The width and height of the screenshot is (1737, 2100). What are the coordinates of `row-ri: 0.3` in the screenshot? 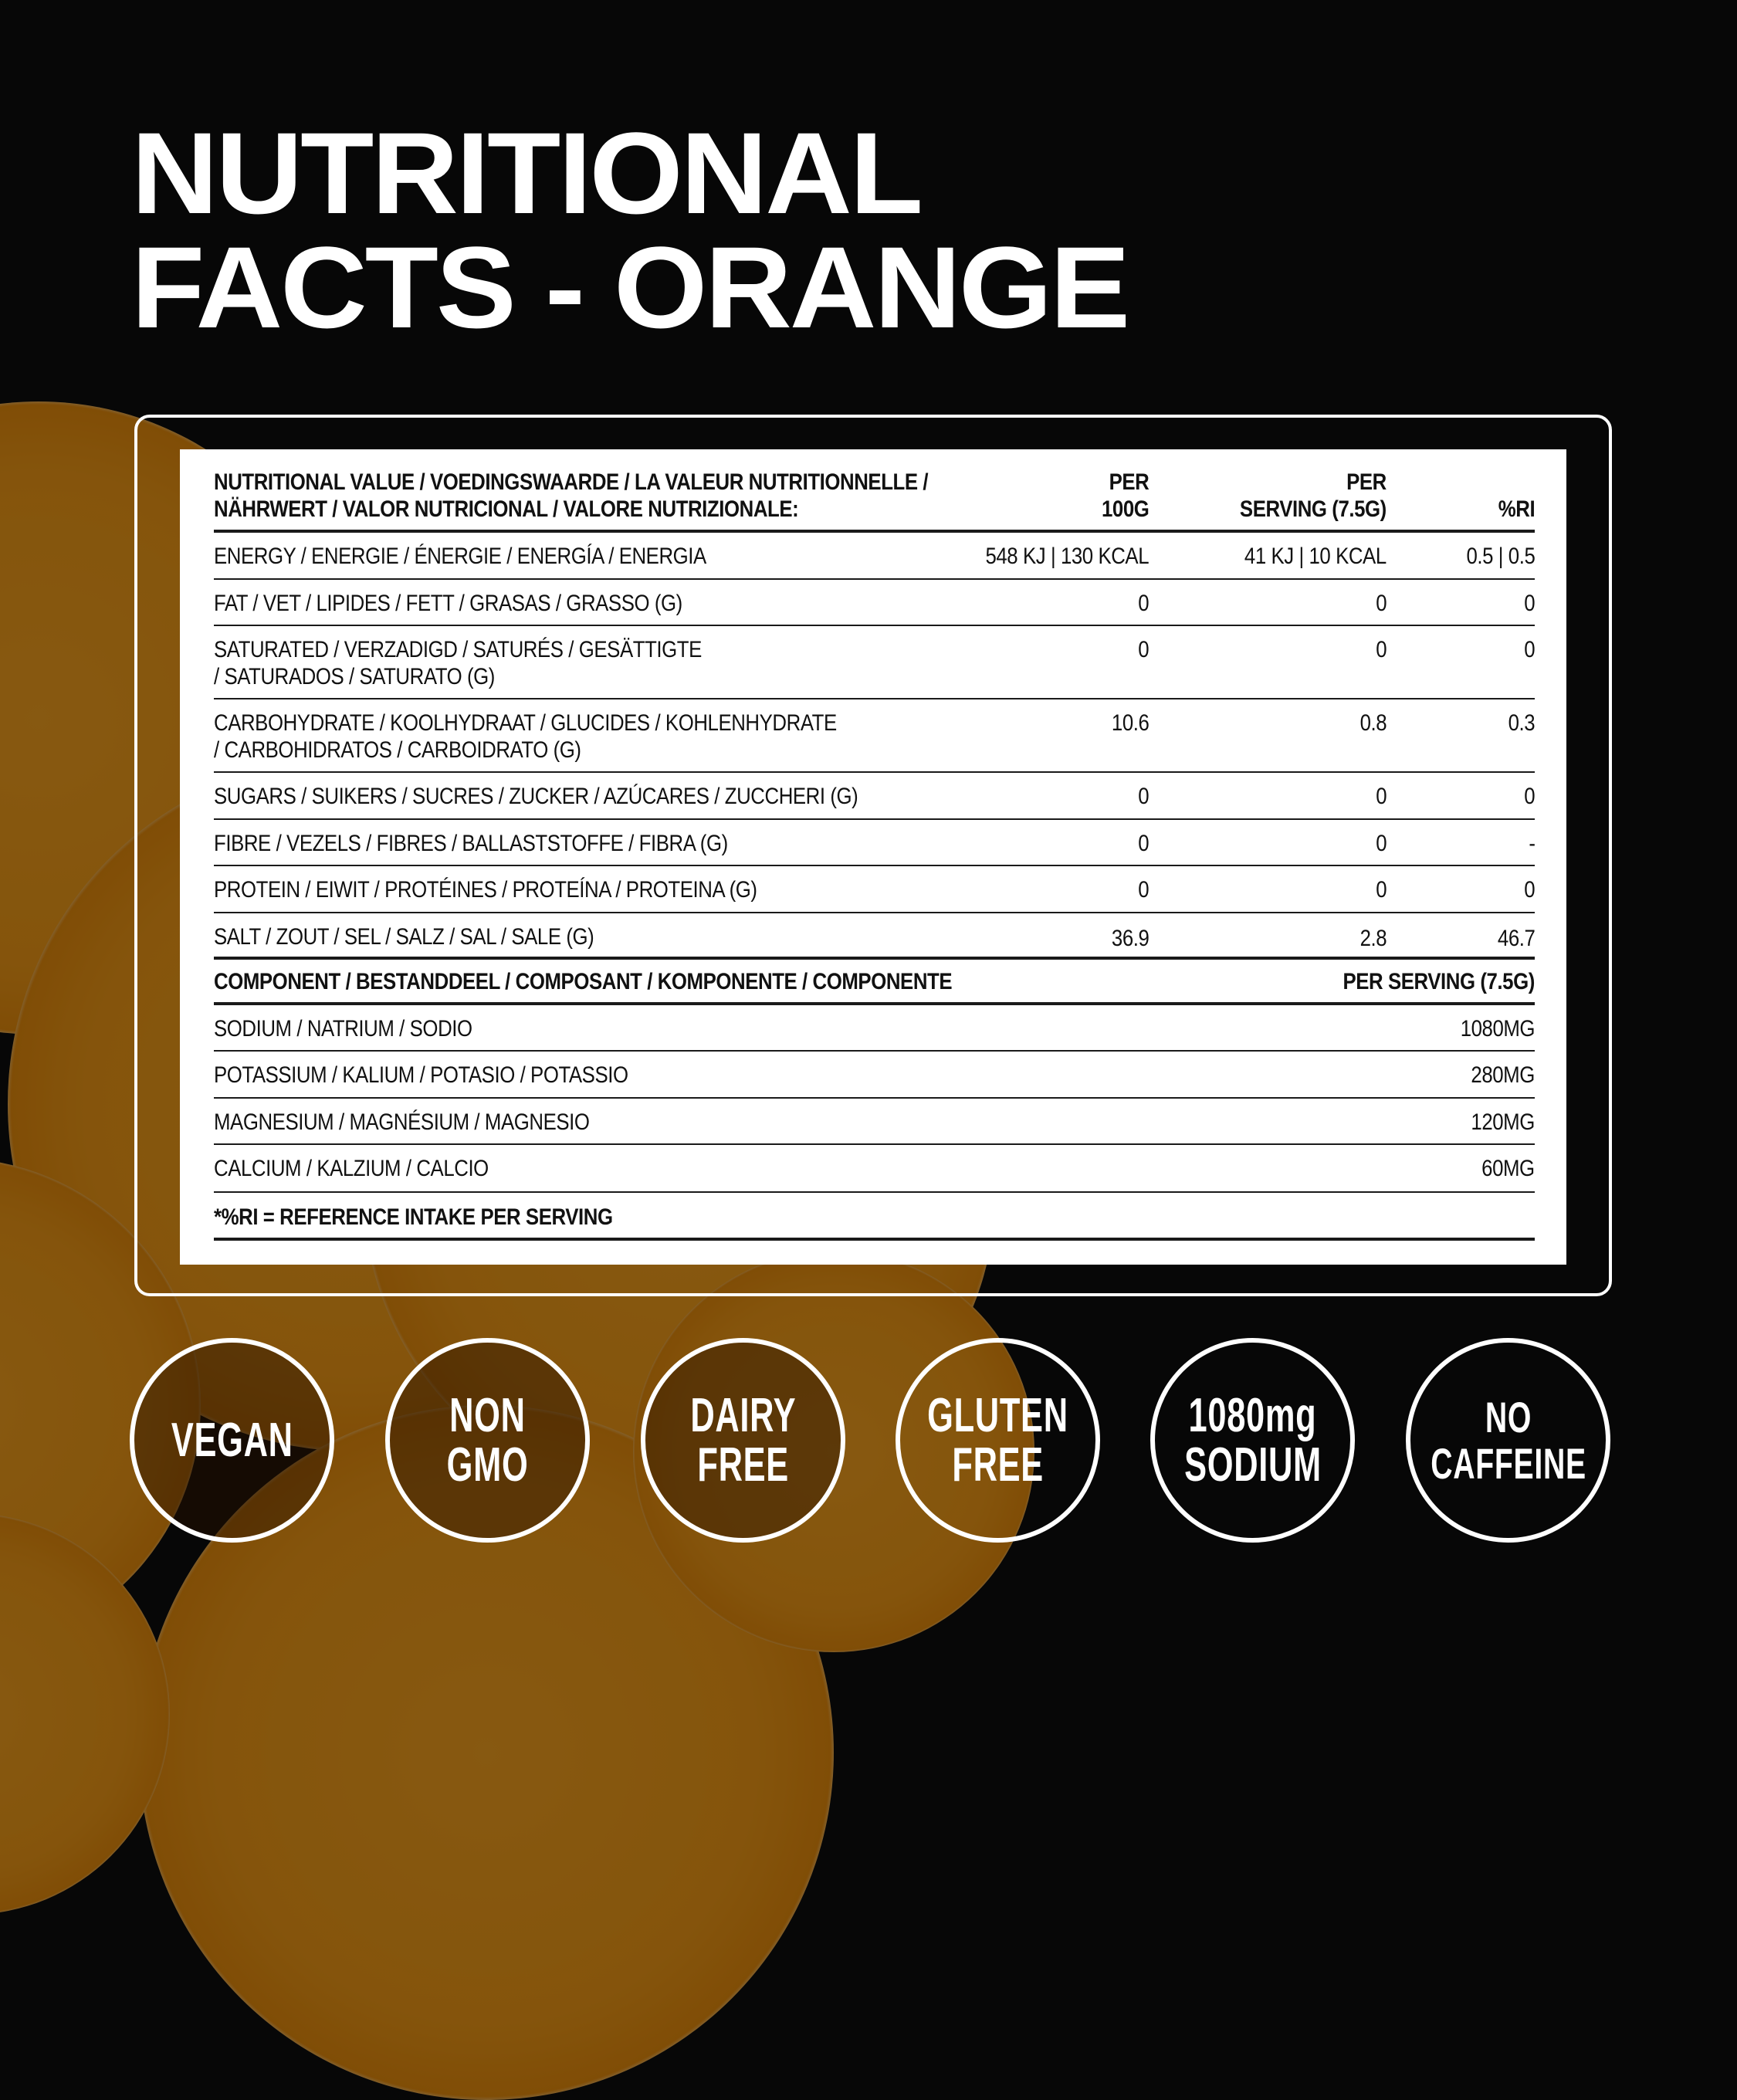 It's located at (1521, 723).